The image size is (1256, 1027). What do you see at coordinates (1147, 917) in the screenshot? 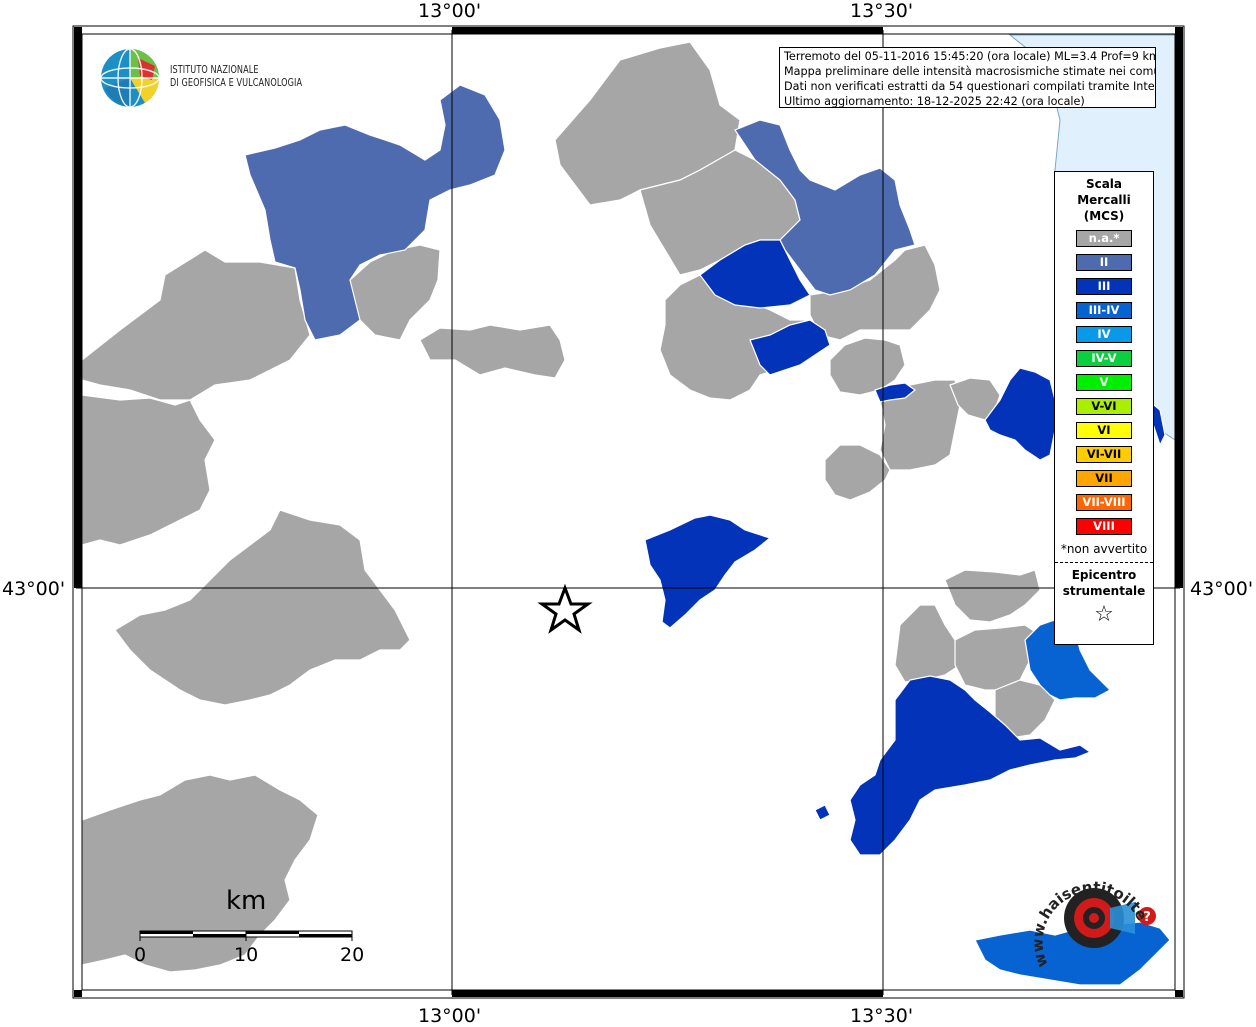
I see `hai-question-mark: ?` at bounding box center [1147, 917].